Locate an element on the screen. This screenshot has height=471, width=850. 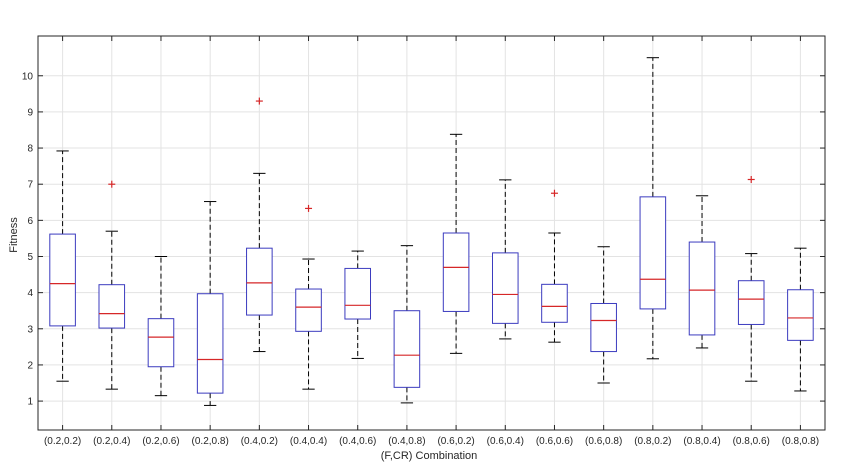
x-tick-label: (0.4,0.4) is located at coordinates (308, 441).